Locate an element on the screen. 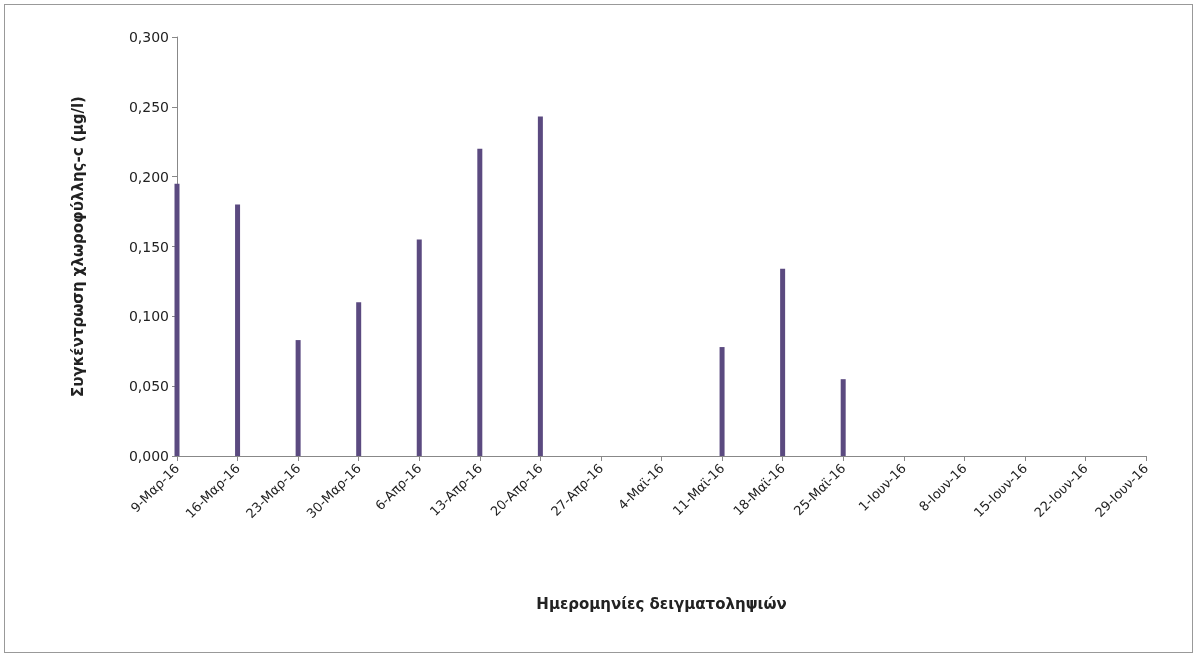  x-axis-title: Ημερομηνίες δειγματοληψιών is located at coordinates (661, 603).